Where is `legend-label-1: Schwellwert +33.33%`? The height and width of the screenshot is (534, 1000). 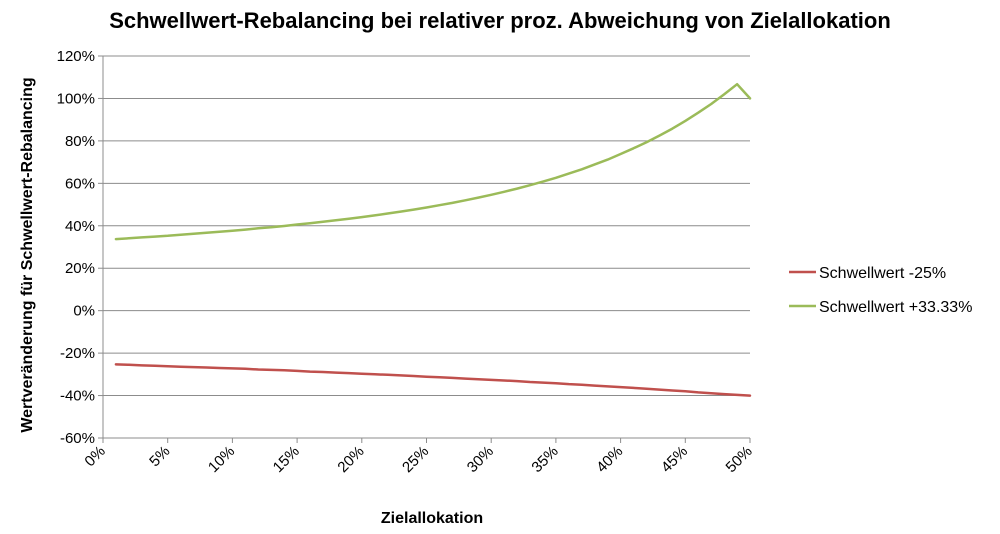
legend-label-1: Schwellwert +33.33% is located at coordinates (895, 307).